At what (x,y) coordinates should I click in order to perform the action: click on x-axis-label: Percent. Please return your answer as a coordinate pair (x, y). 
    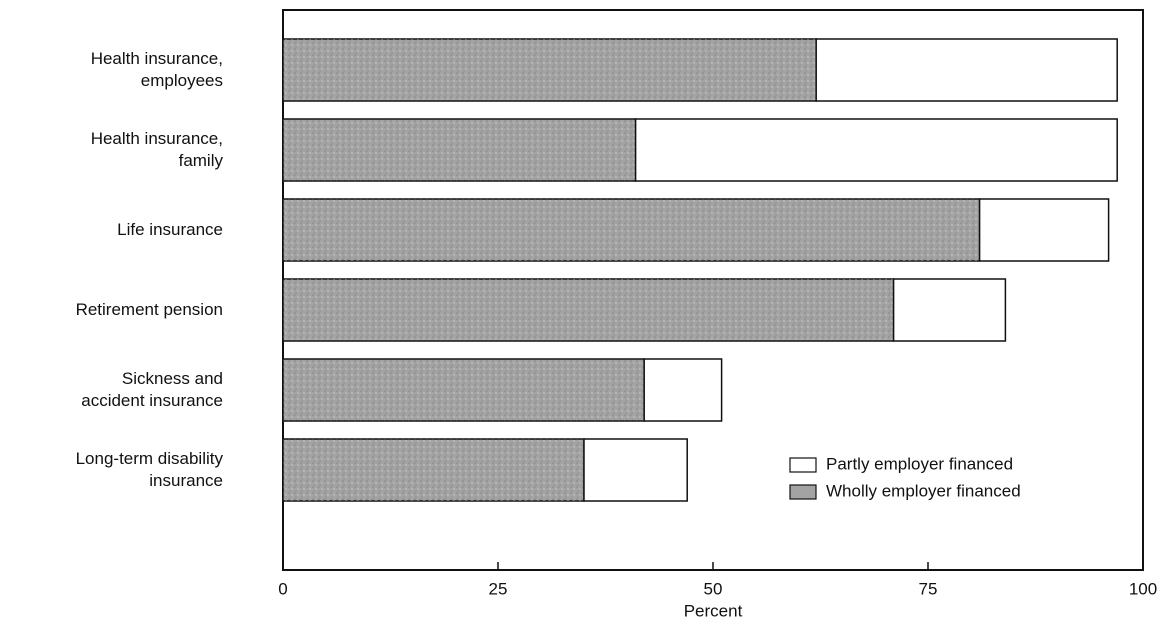
    Looking at the image, I should click on (713, 610).